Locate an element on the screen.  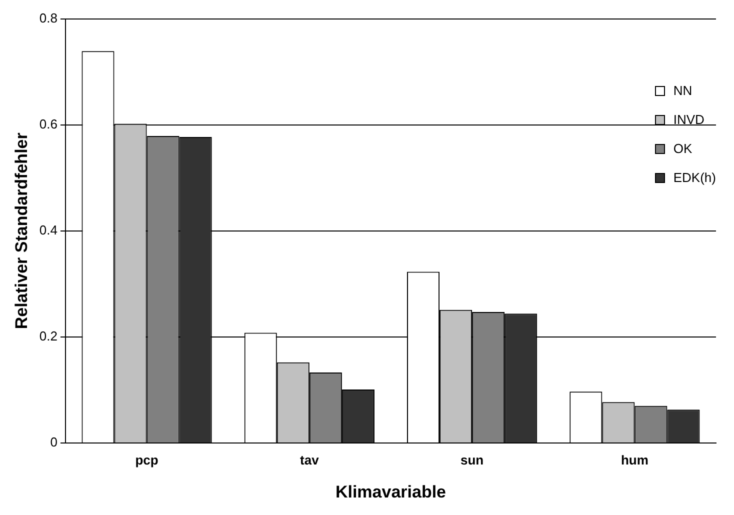
y-tick-label: 0.8 is located at coordinates (48, 18).